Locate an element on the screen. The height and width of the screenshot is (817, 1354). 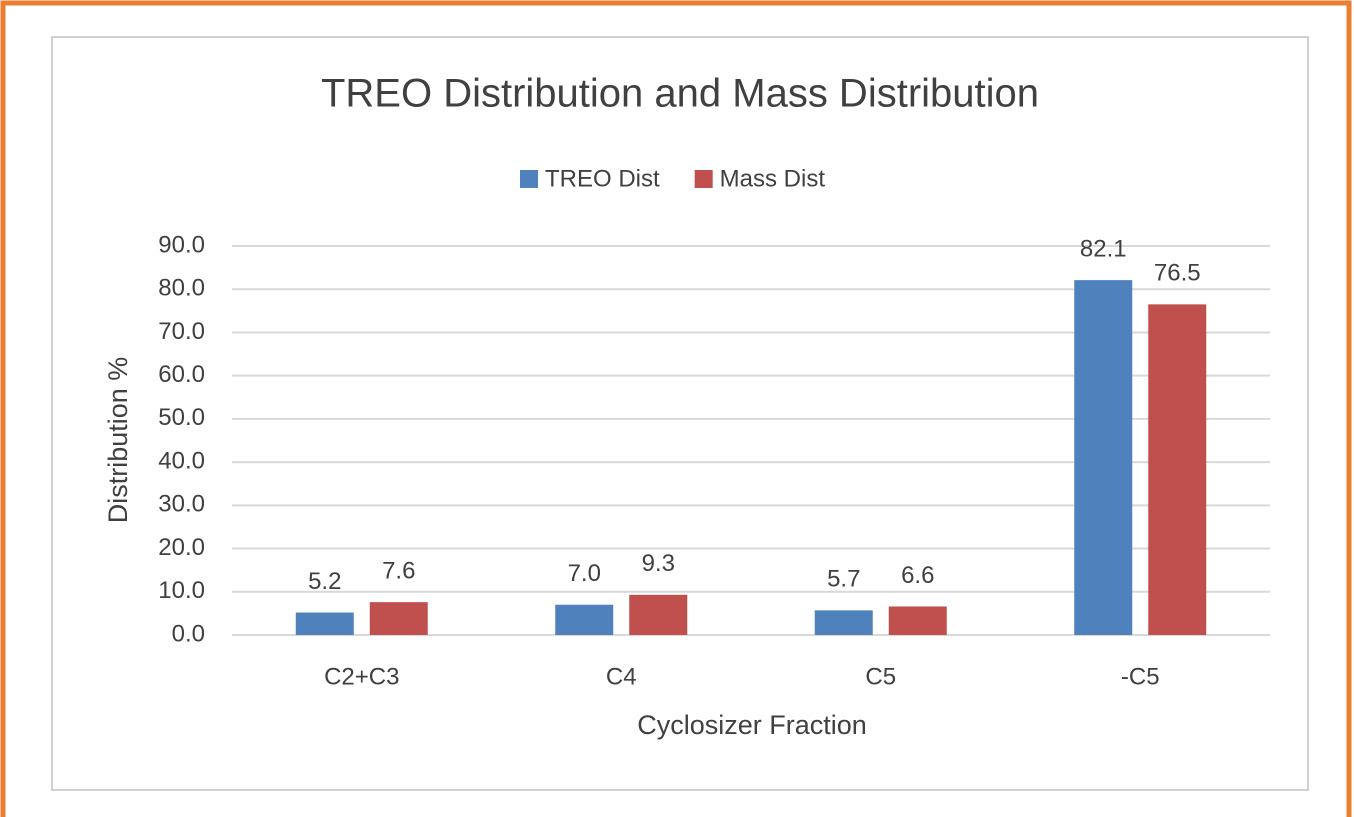
legend-label: TREO Dist is located at coordinates (602, 178).